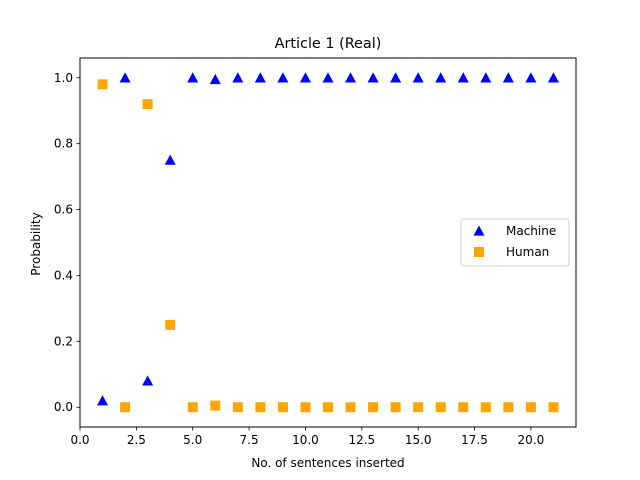 This screenshot has width=640, height=480. What do you see at coordinates (63, 407) in the screenshot?
I see `y-tick-label: 0.0` at bounding box center [63, 407].